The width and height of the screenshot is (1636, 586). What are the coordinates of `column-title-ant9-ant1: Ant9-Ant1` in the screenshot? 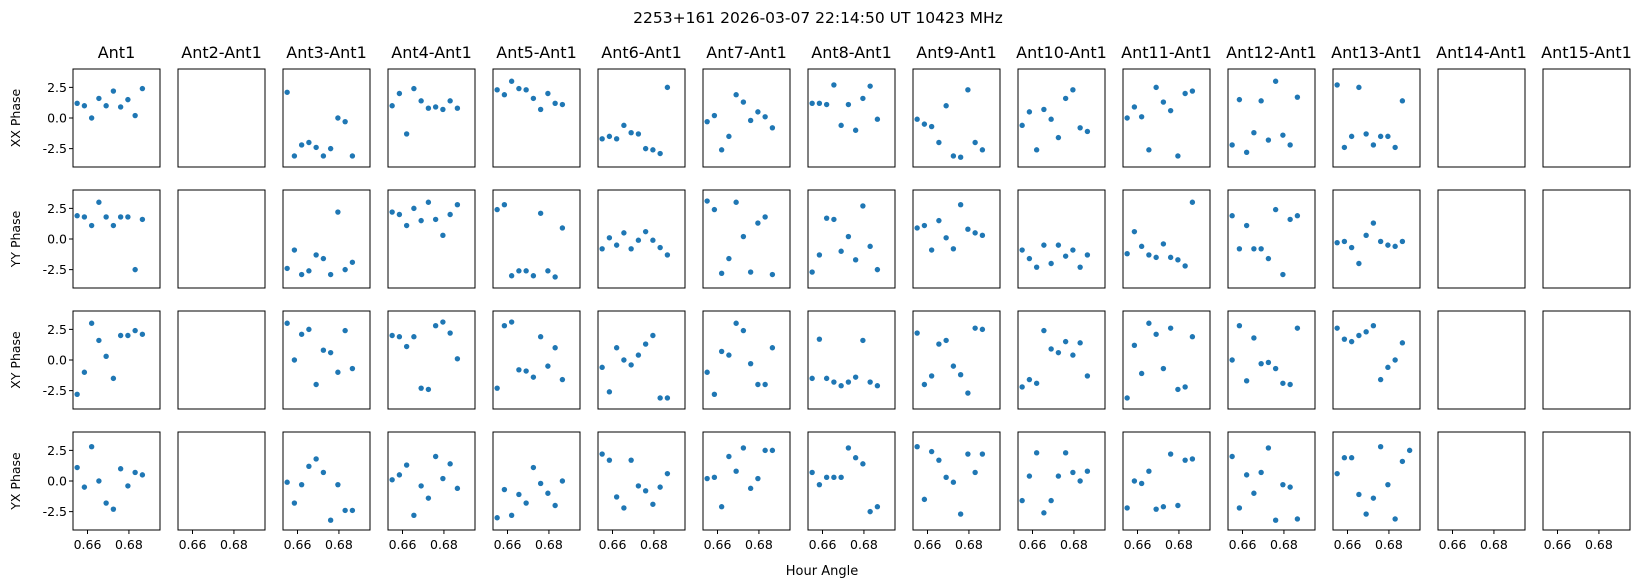 It's located at (956, 52).